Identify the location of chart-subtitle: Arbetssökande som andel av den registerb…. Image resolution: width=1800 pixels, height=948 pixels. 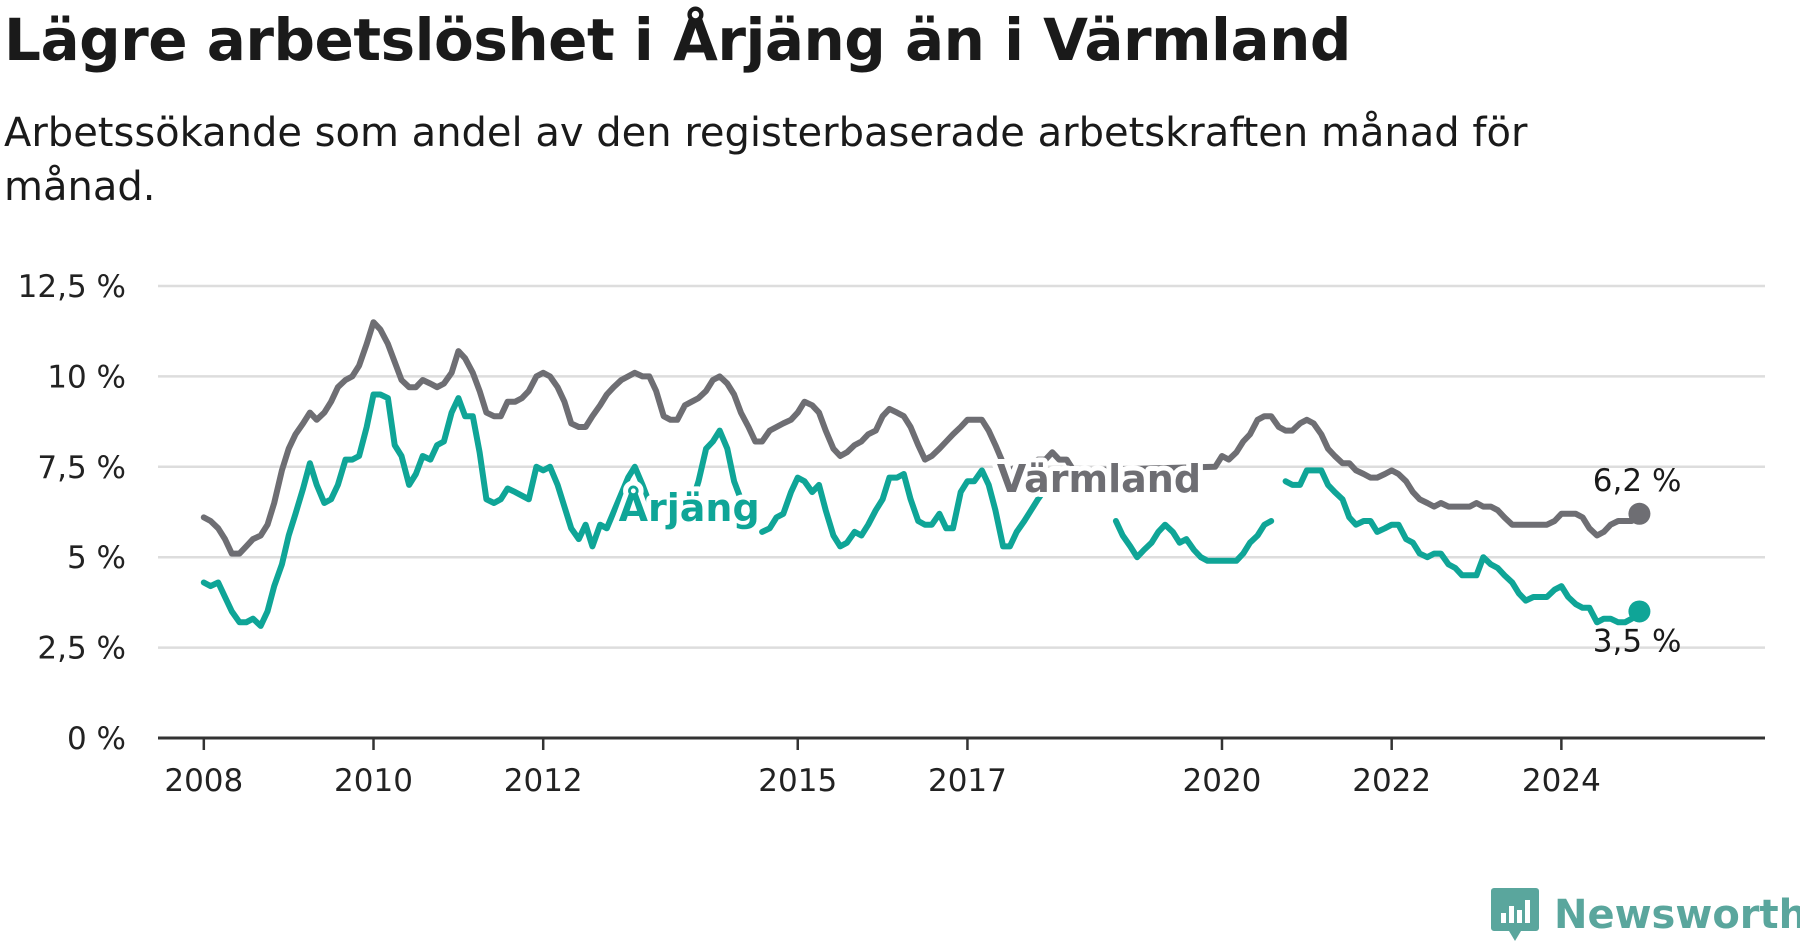
(766, 160).